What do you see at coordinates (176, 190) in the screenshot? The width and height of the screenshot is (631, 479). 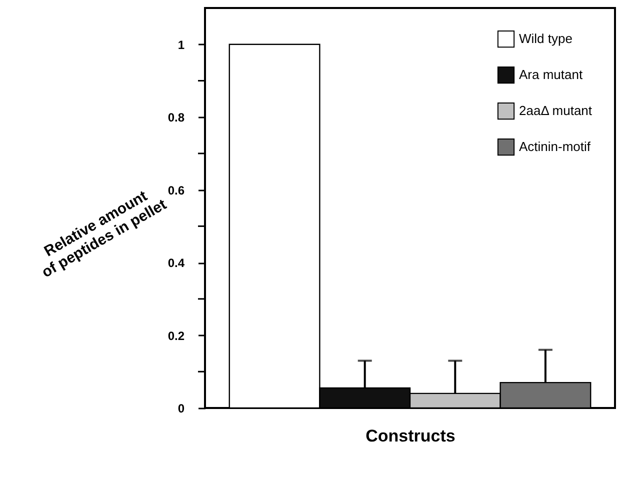 I see `y-tick-label: 0.6` at bounding box center [176, 190].